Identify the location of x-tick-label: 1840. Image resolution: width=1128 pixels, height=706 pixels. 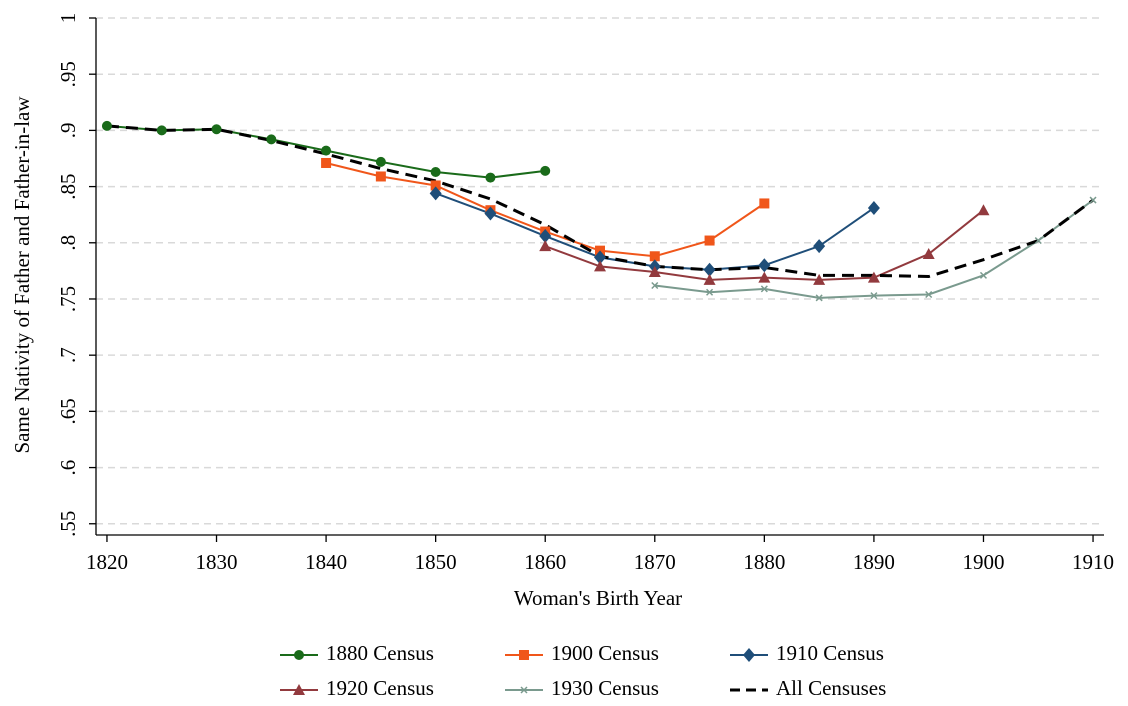
(326, 562).